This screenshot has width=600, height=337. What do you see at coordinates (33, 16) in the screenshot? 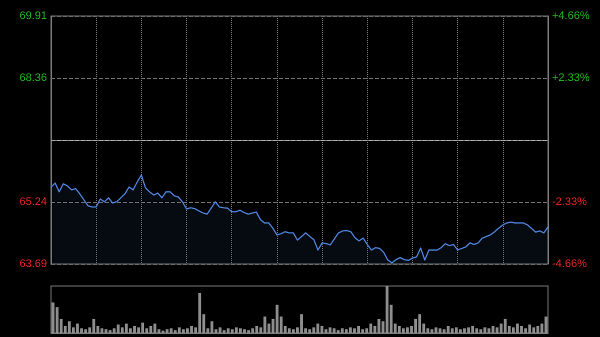
I see `y-tick-label: 69.91` at bounding box center [33, 16].